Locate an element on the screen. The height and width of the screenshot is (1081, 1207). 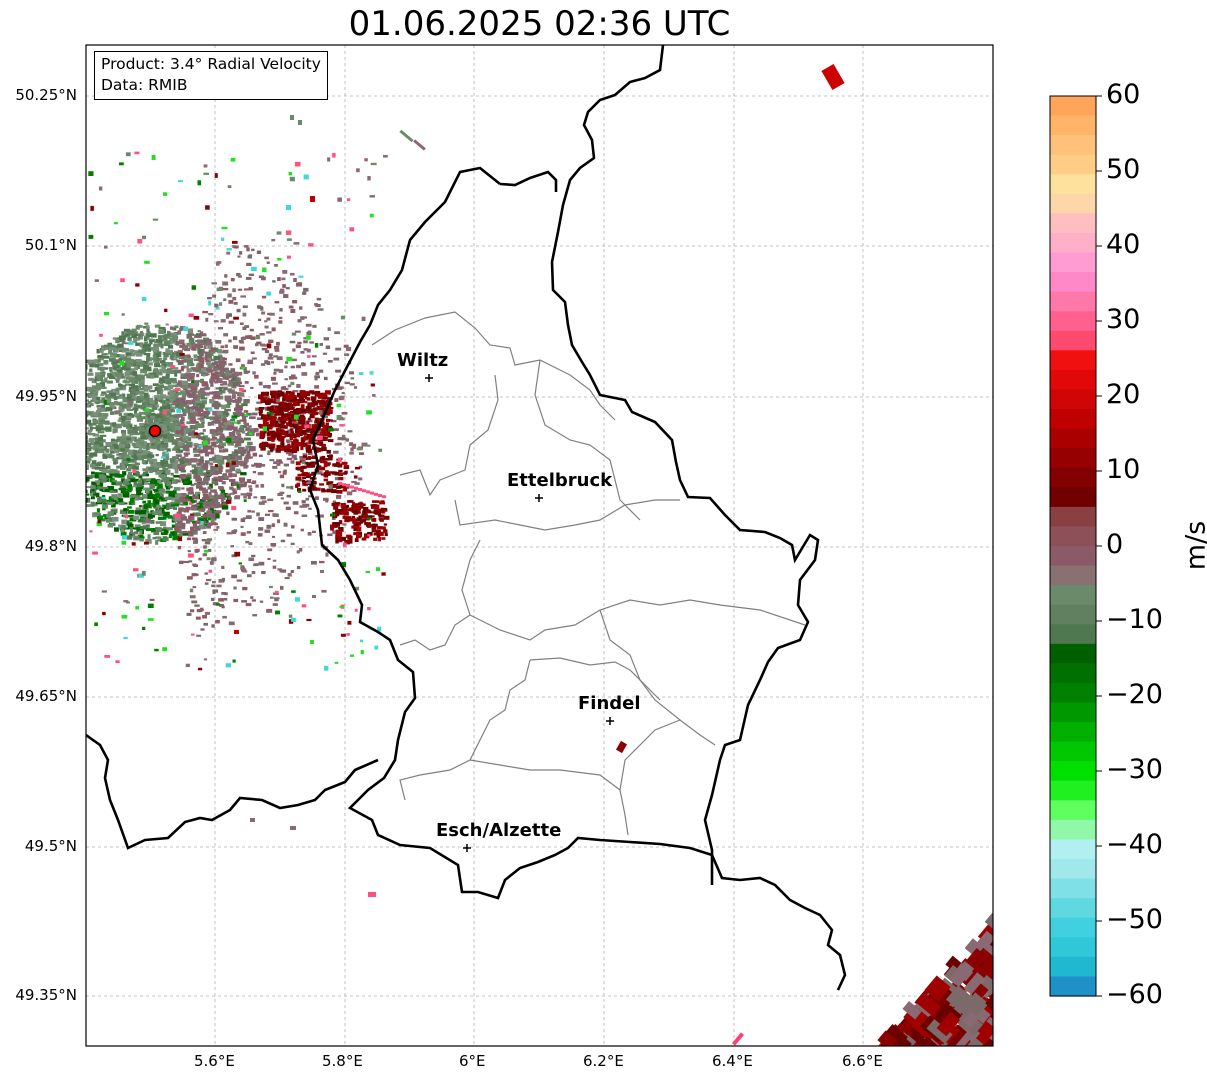
colorbar-unit-label: m/s is located at coordinates (1193, 545).